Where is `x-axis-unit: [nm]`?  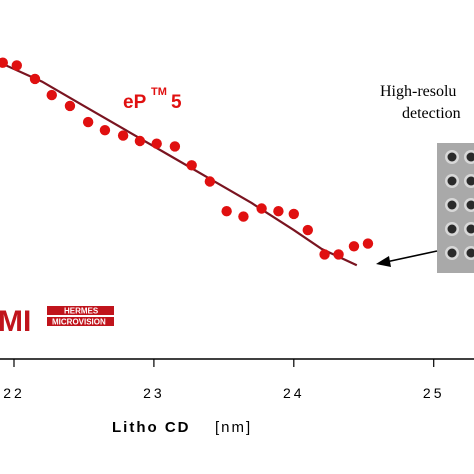
x-axis-unit: [nm] is located at coordinates (233, 427).